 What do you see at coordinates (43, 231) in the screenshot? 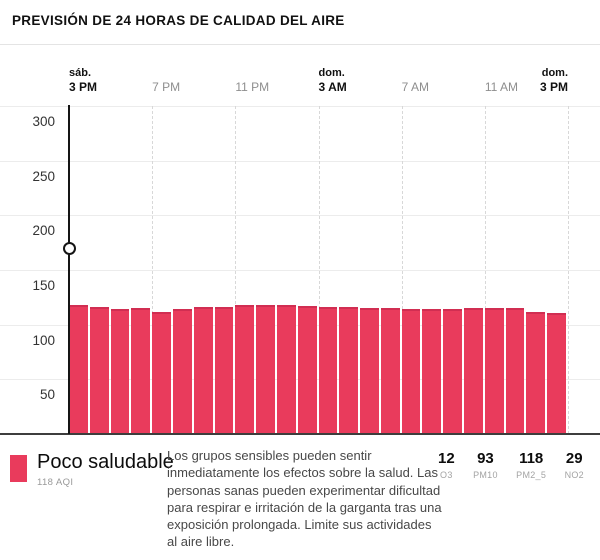
I see `y-axis-label-200: 200` at bounding box center [43, 231].